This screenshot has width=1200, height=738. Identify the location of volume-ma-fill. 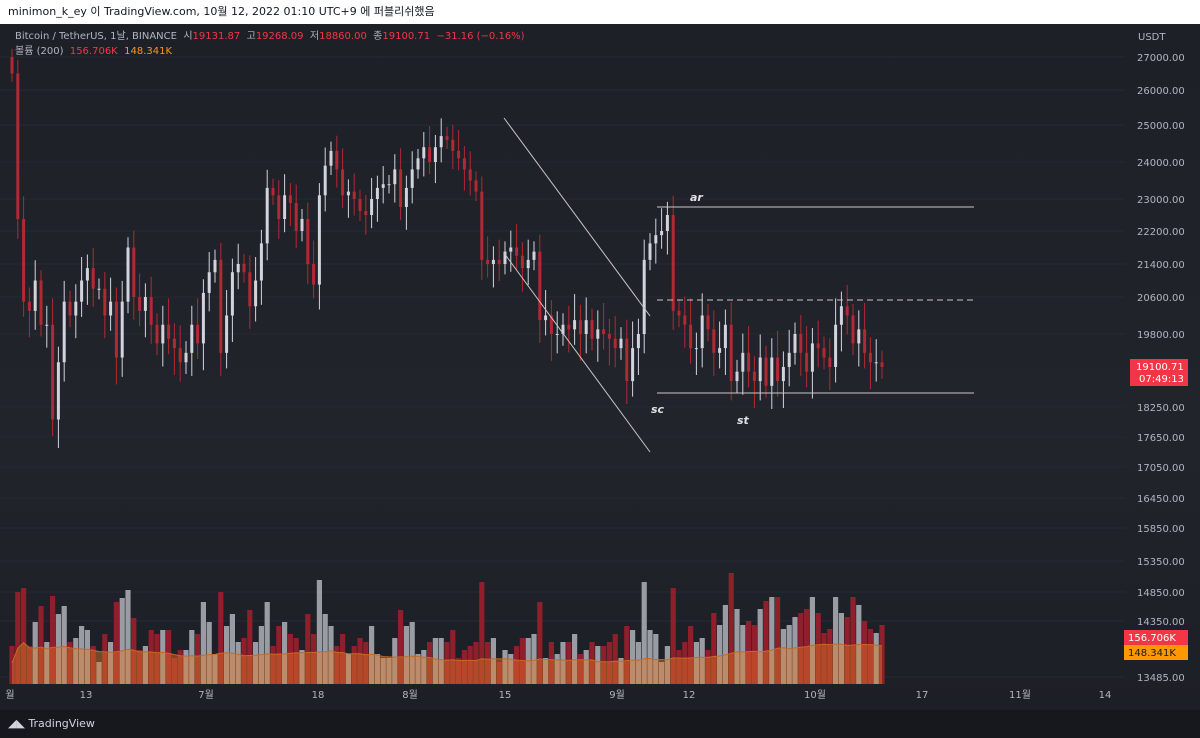
(447, 663).